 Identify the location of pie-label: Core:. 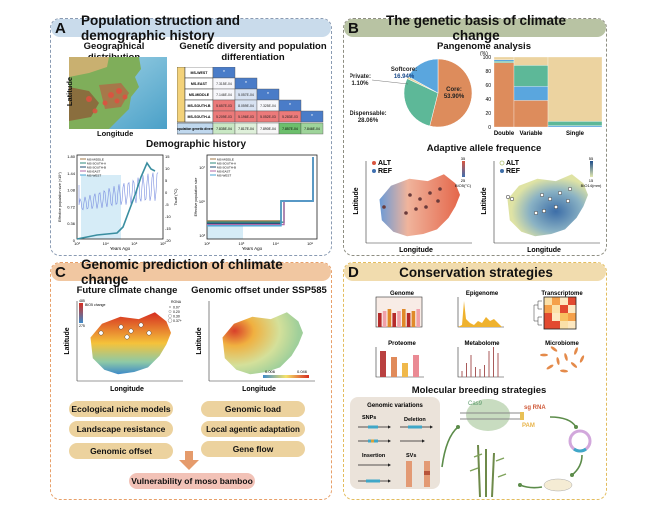
(454, 90).